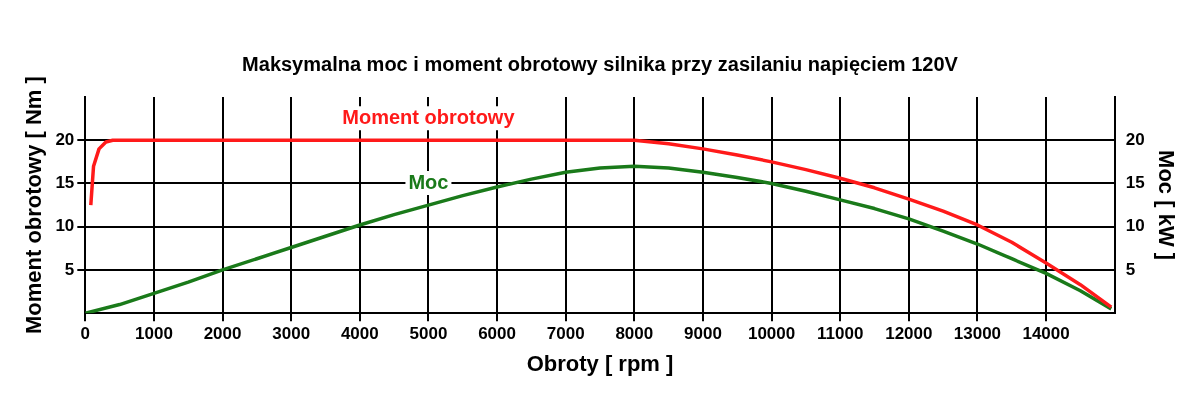 This screenshot has width=1200, height=395. Describe the element at coordinates (222, 334) in the screenshot. I see `x-tick-label: 2000` at that location.